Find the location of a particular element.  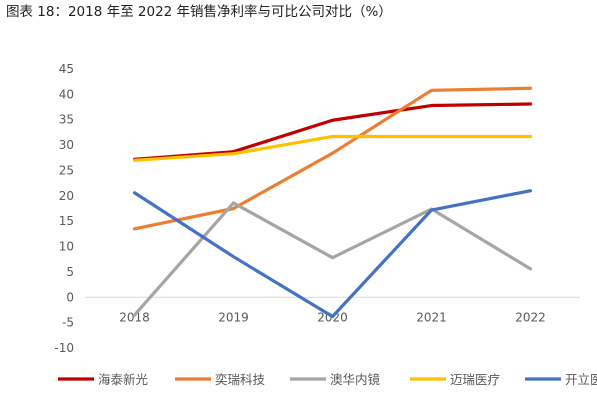

legend-label: 海泰新光 is located at coordinates (123, 379).